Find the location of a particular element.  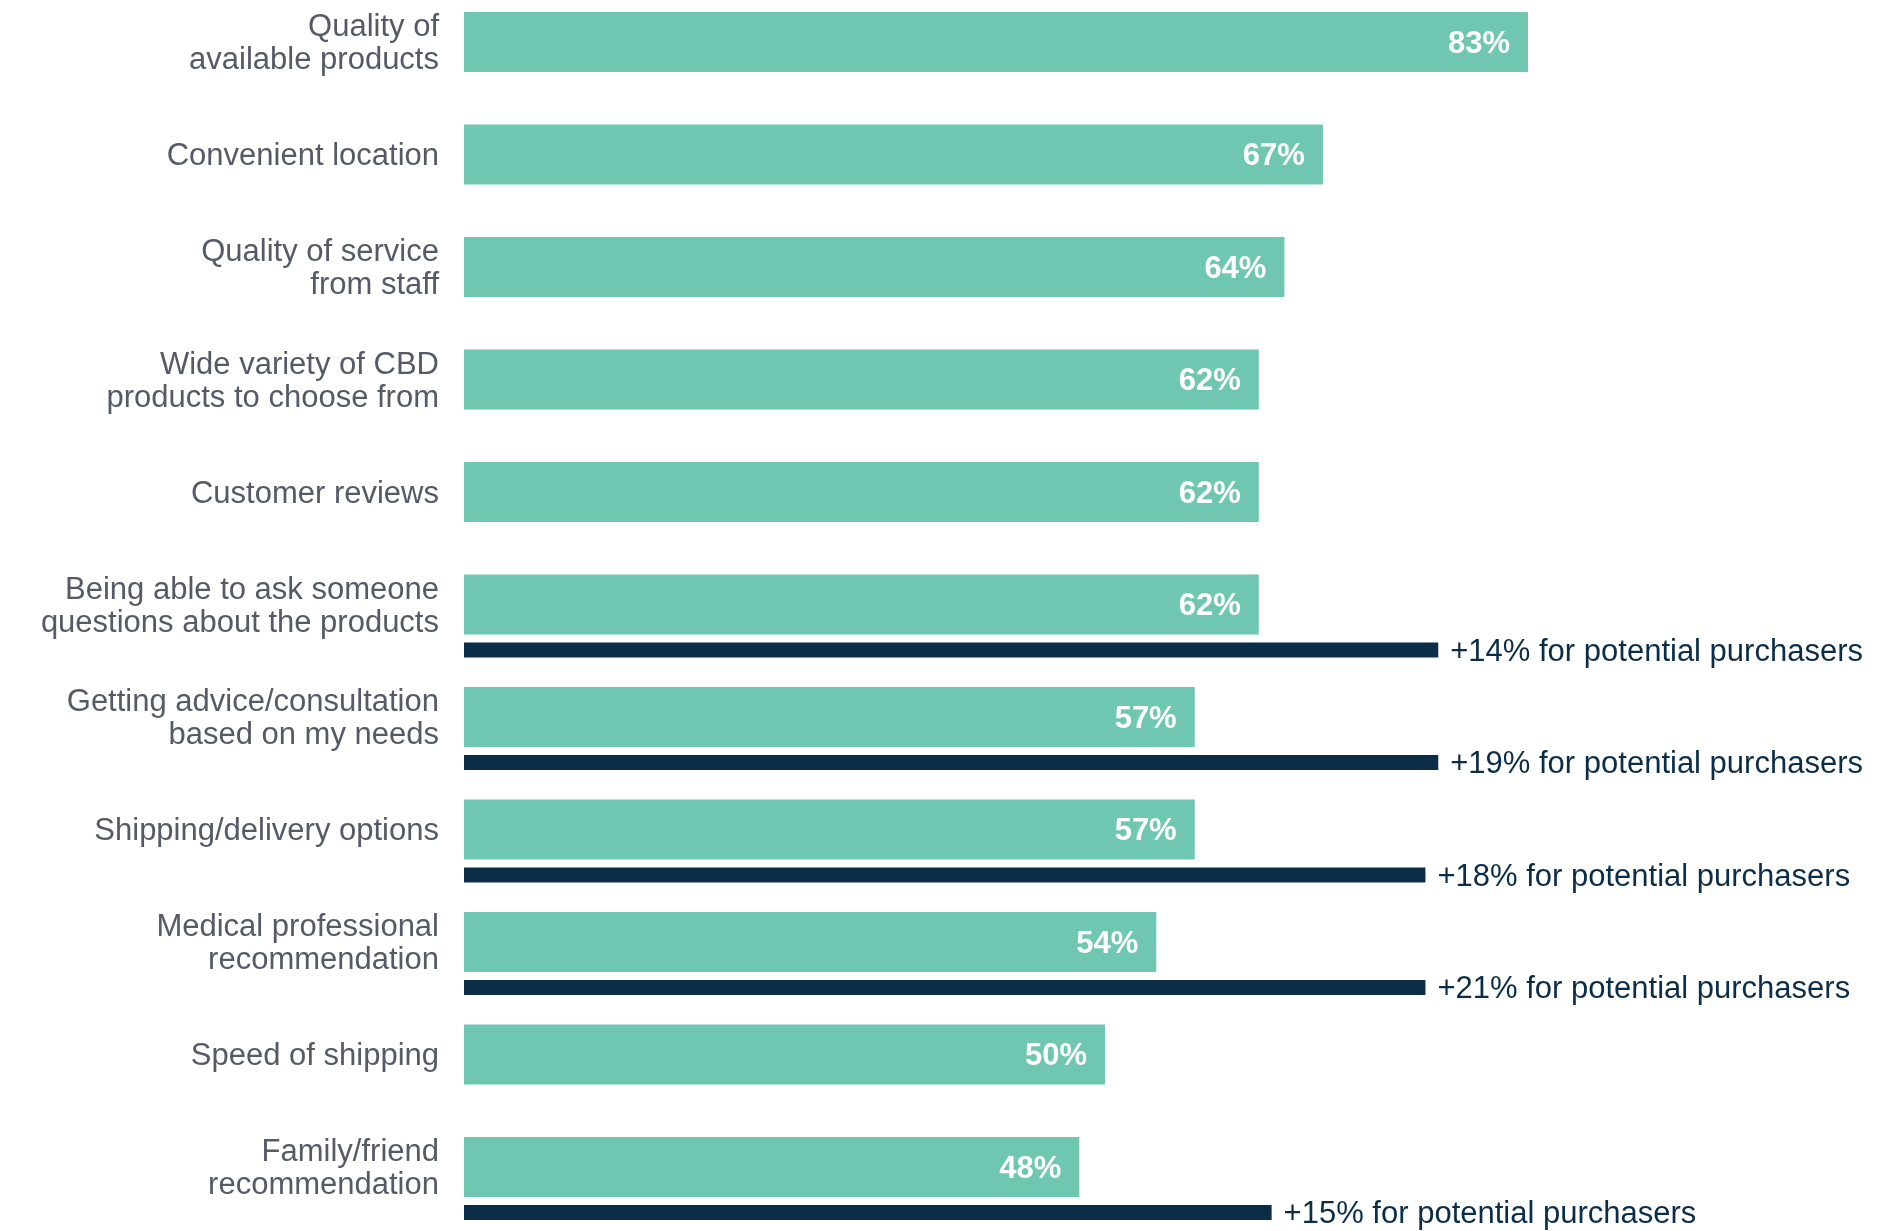

annotation: +19% for potential purchasers is located at coordinates (1656, 763).